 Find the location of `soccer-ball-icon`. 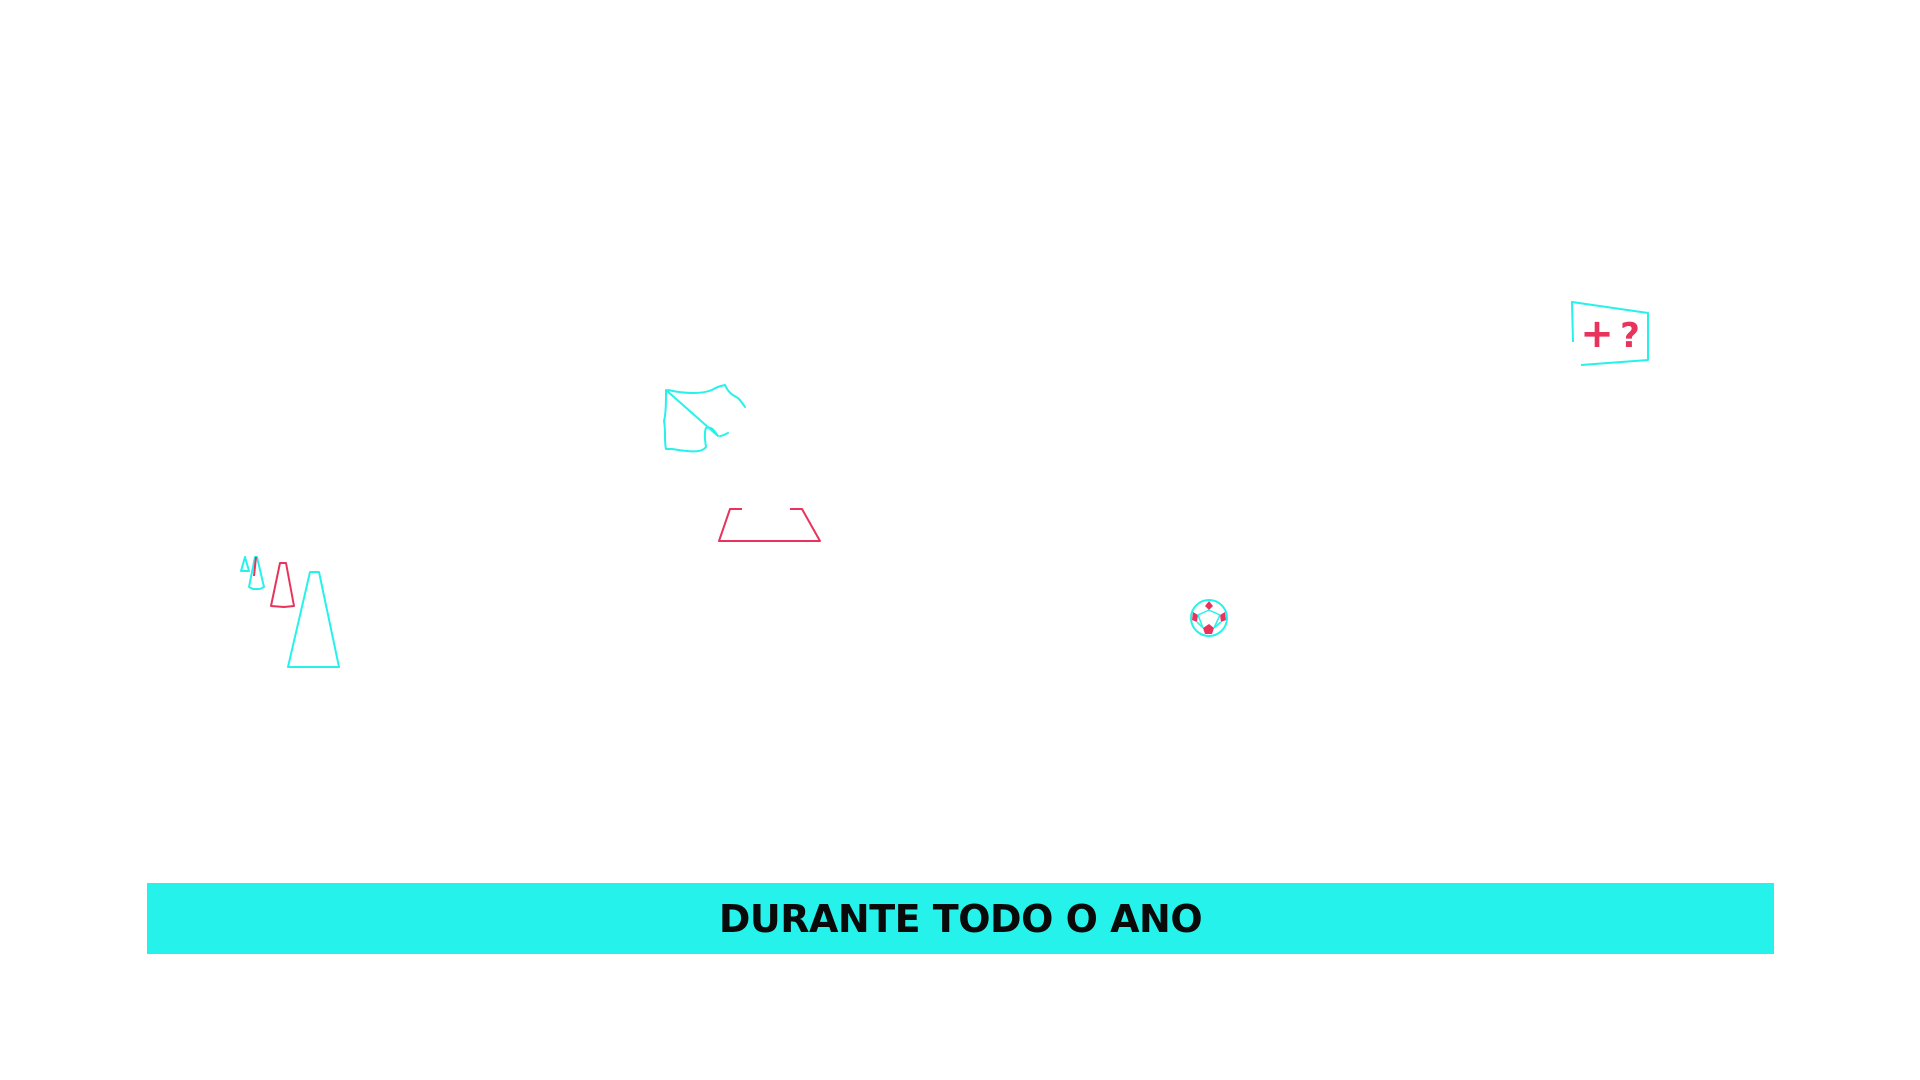

soccer-ball-icon is located at coordinates (1209, 618).